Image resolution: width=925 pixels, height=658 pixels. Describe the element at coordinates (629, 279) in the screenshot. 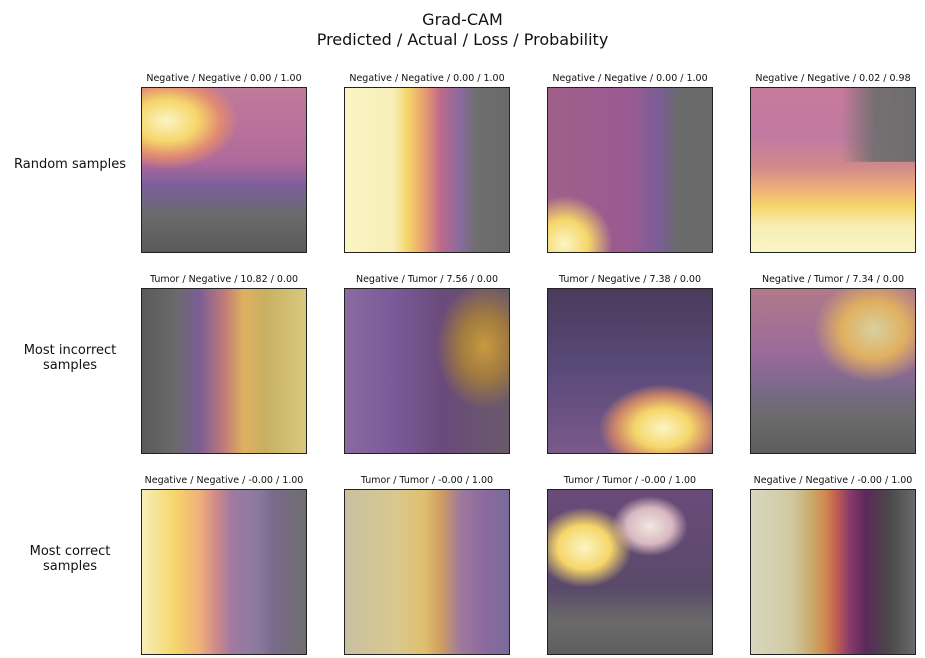

I see `panel-caption: Tumor / Negative / 7.38 / 0.00` at that location.